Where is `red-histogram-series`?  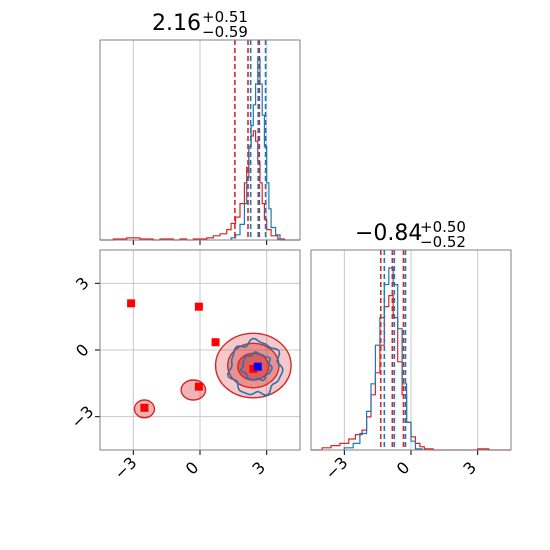
red-histogram-series is located at coordinates (200, 185).